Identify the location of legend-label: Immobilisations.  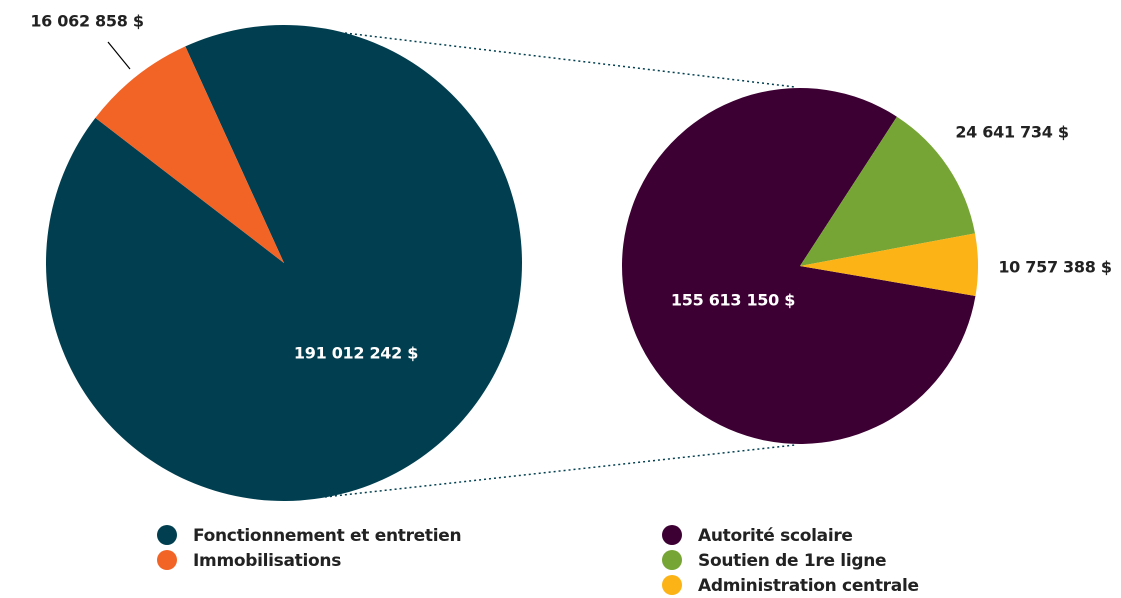
(267, 561).